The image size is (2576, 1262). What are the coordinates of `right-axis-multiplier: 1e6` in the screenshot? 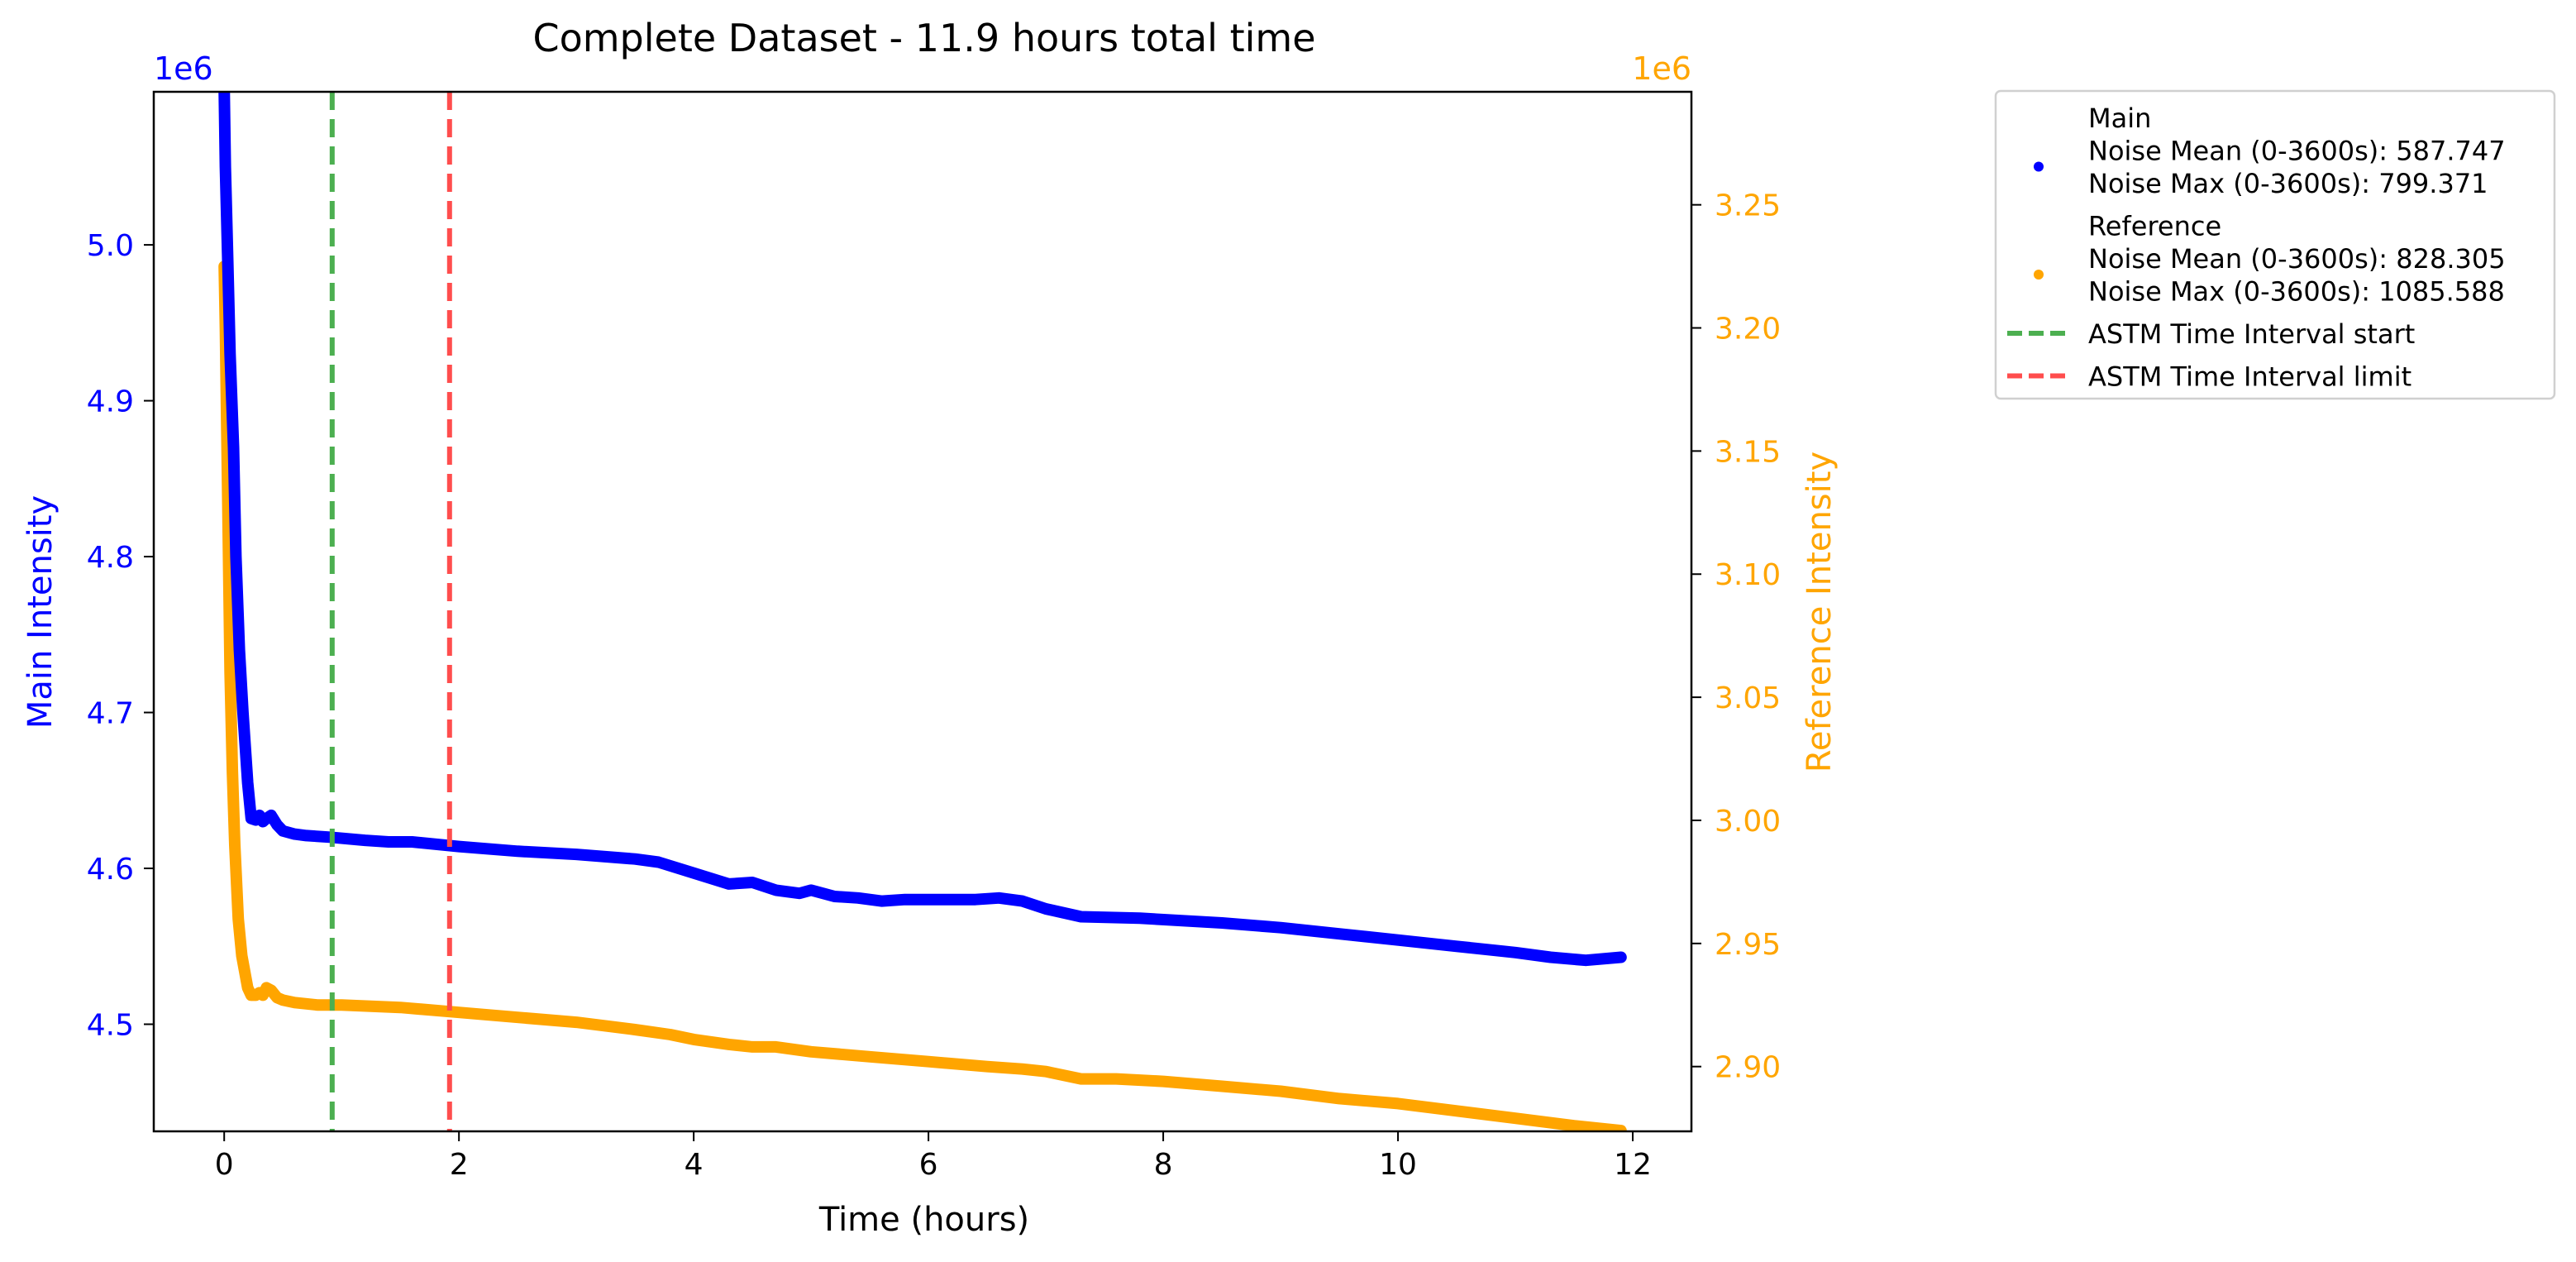 It's located at (1661, 68).